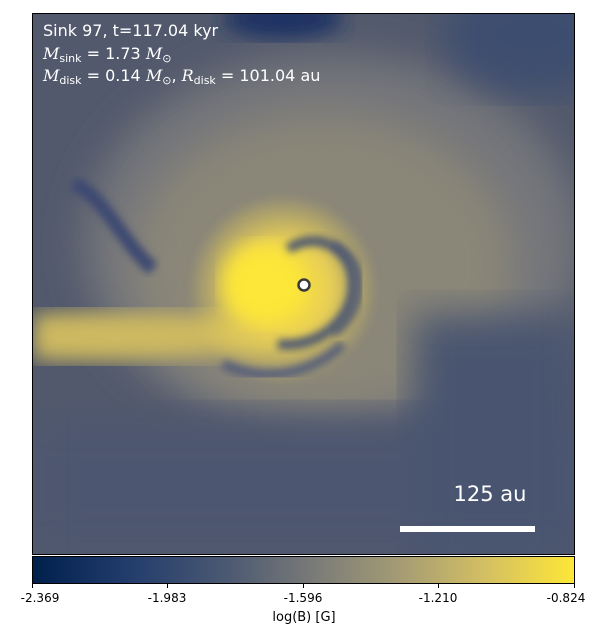 This screenshot has height=636, width=606. Describe the element at coordinates (438, 598) in the screenshot. I see `colorbar-tick-label: -1.210` at that location.